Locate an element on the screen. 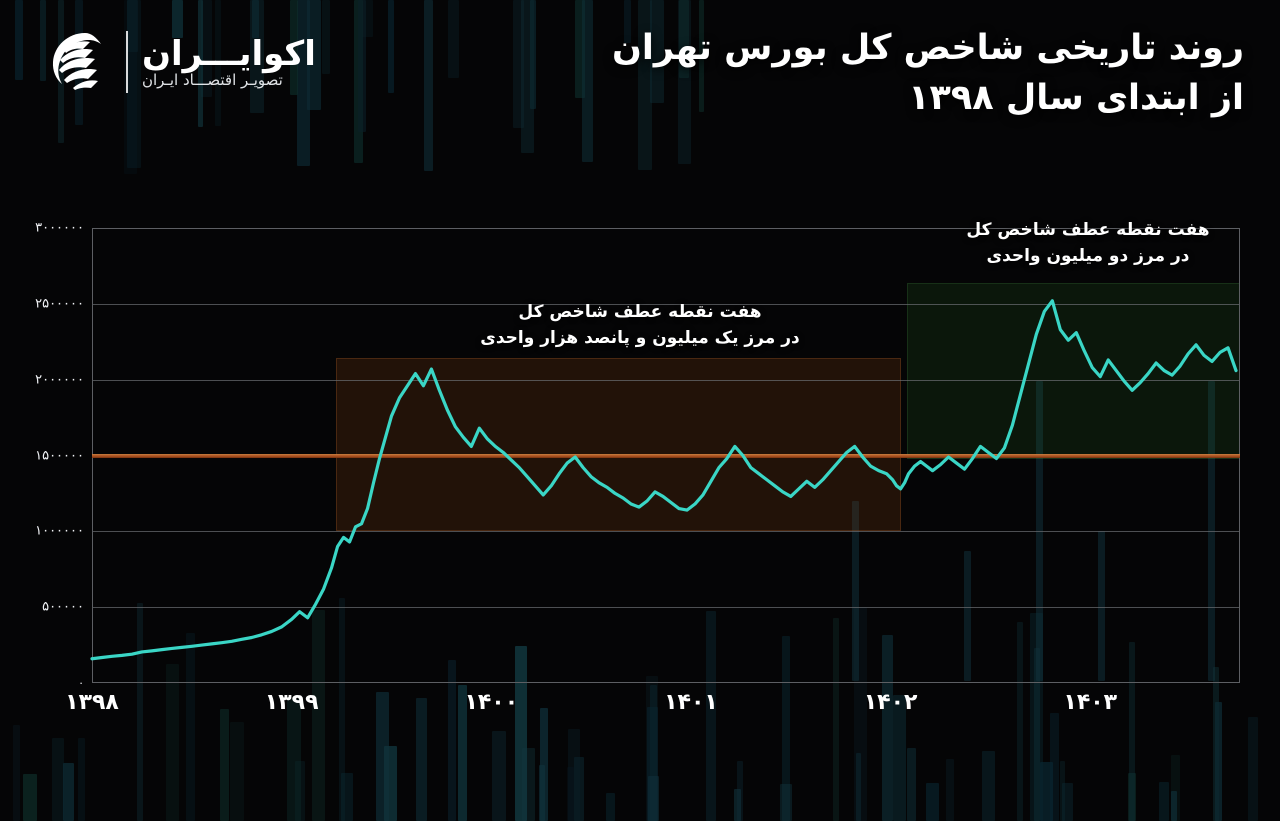 Image resolution: width=1280 pixels, height=821 pixels. highlight-region-1500k is located at coordinates (618, 445).